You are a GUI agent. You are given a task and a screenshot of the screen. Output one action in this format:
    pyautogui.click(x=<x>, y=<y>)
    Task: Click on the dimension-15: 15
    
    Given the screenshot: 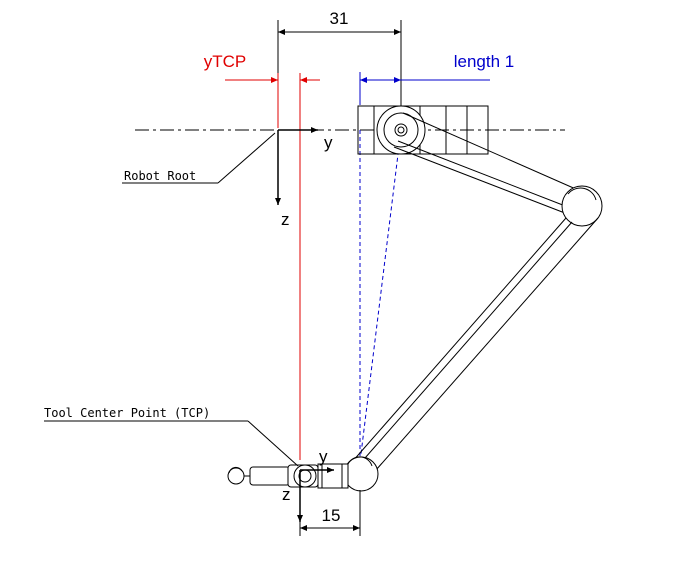 What is the action you would take?
    pyautogui.click(x=330, y=513)
    